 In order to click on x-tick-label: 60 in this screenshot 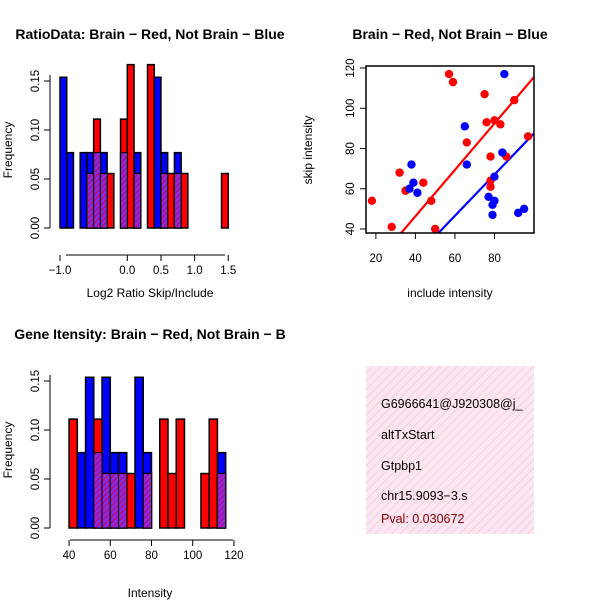, I will do `click(455, 259)`.